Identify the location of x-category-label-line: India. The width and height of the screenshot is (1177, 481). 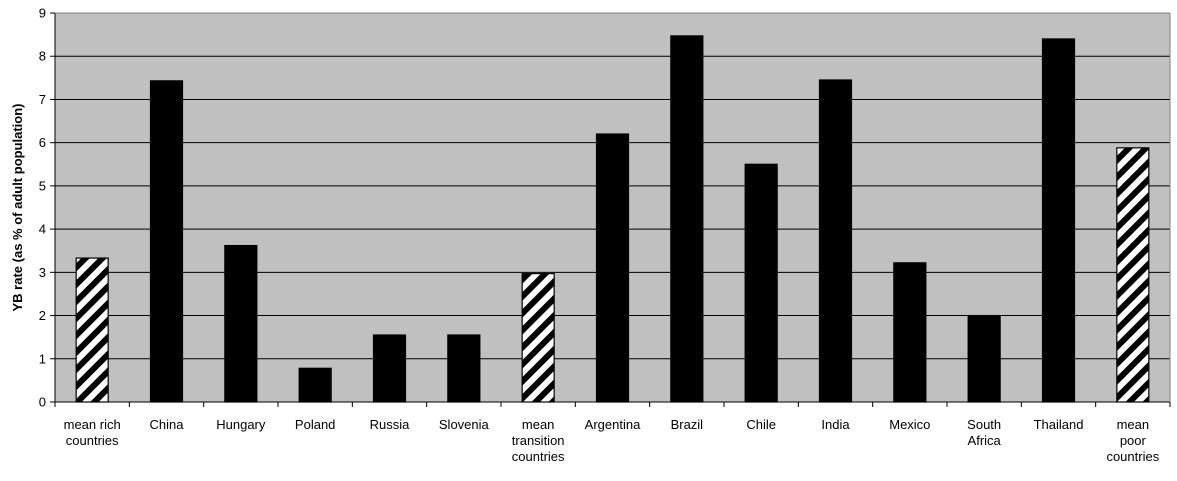
(835, 424).